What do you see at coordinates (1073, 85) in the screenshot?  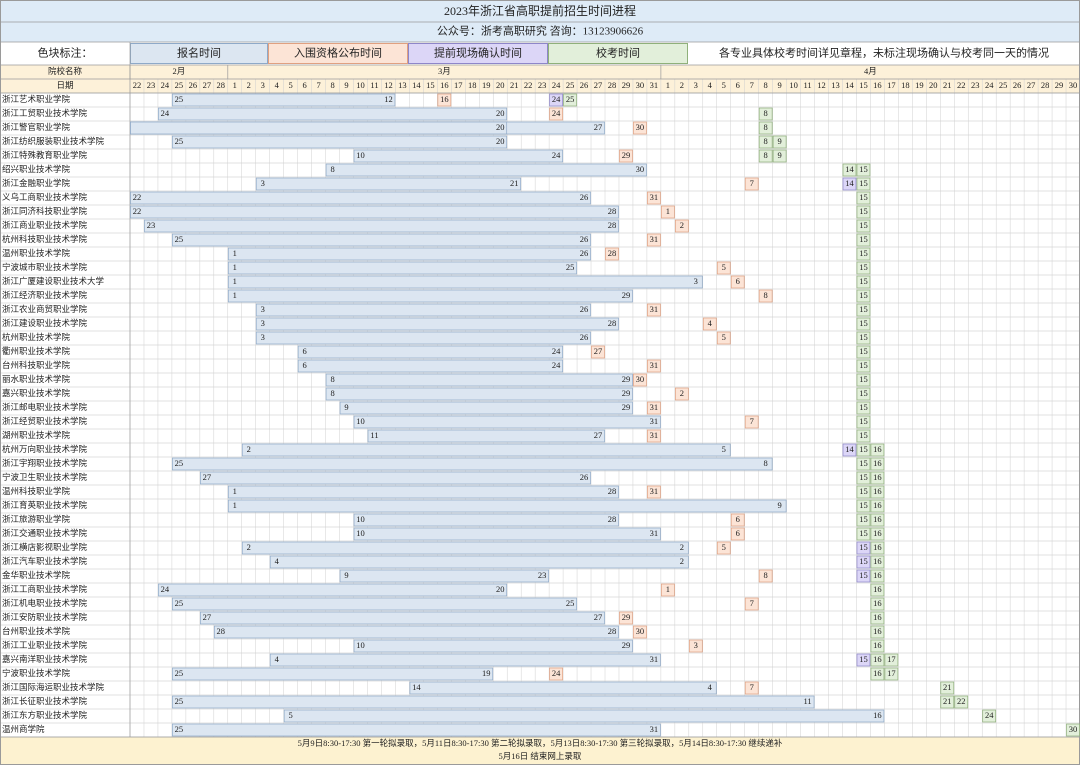 I see `day-label: 30` at bounding box center [1073, 85].